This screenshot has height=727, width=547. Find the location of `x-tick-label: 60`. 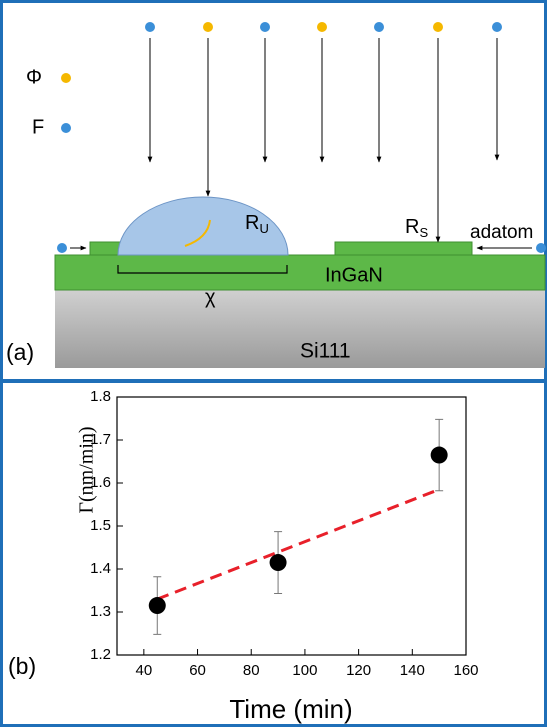

x-tick-label: 60 is located at coordinates (197, 670).